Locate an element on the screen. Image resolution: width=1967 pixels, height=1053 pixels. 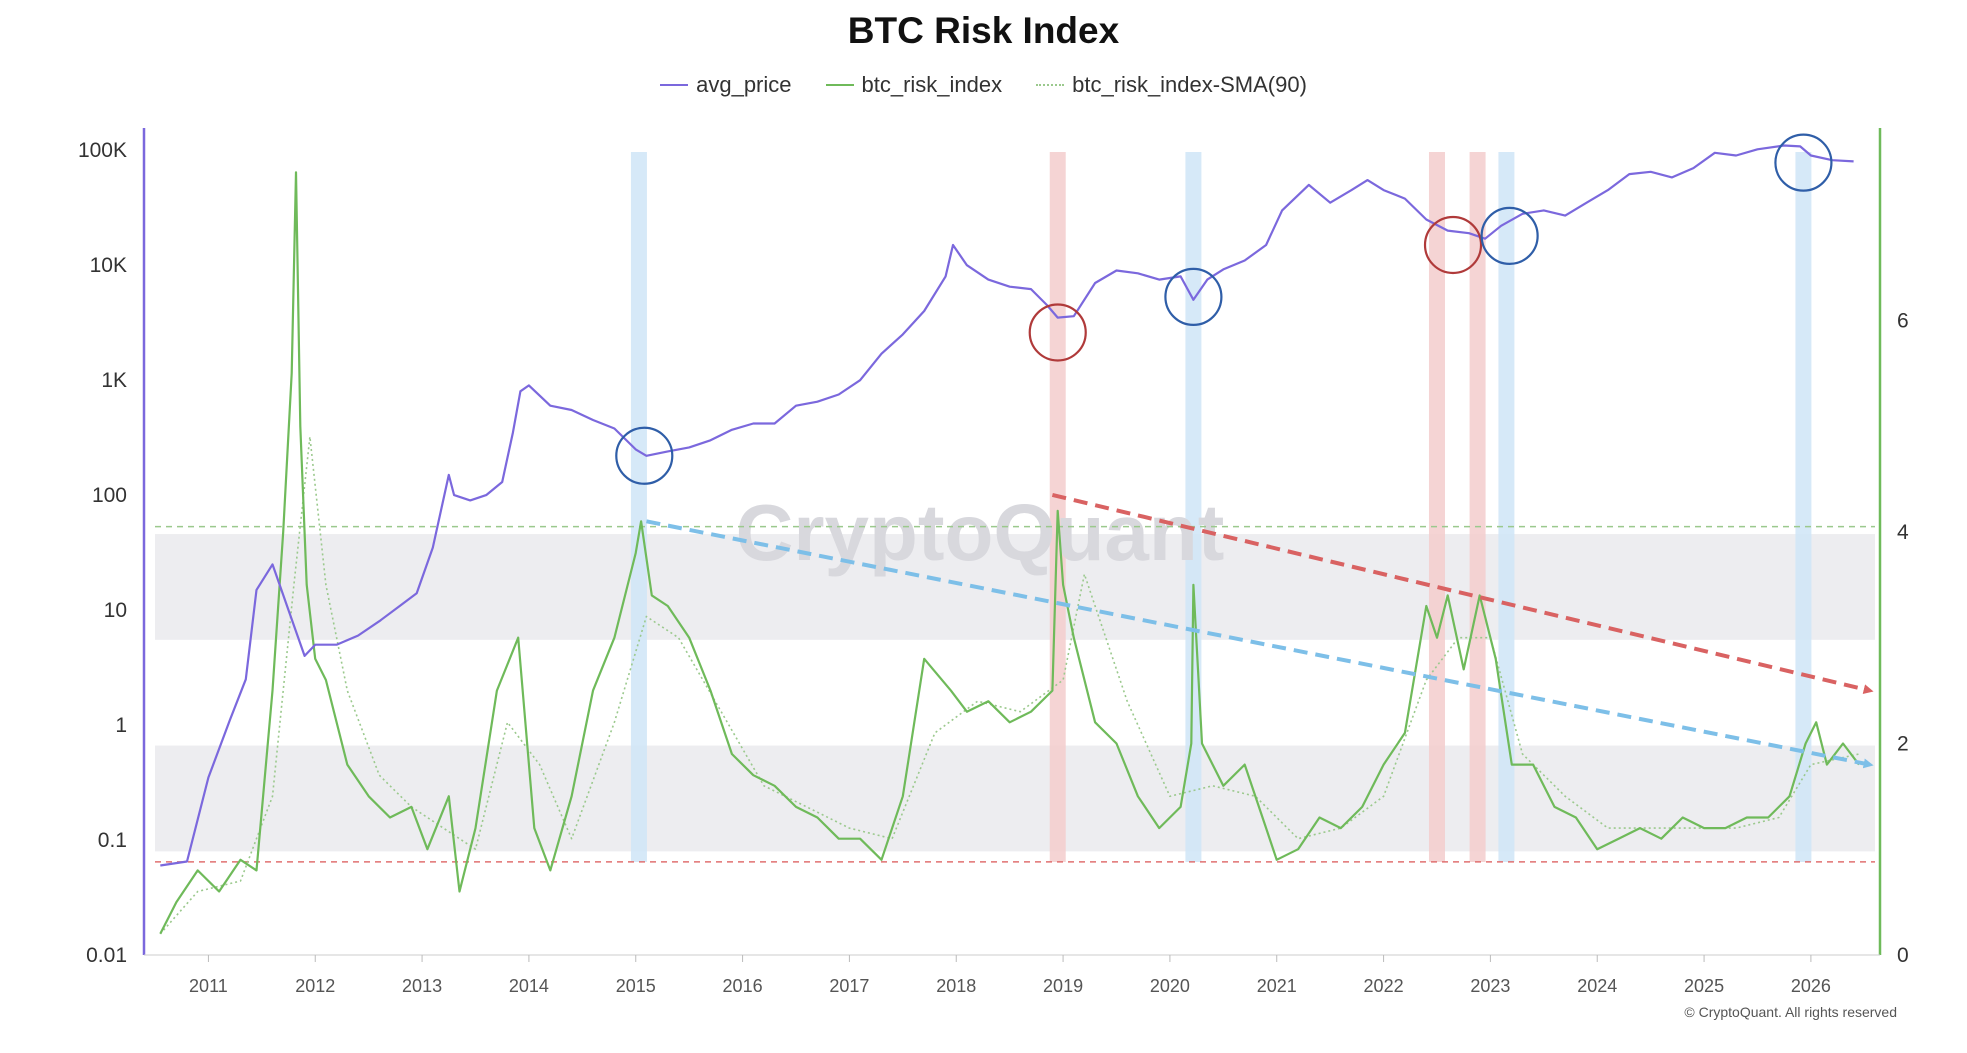
legend-item-btc-risk-index: btc_risk_index is located at coordinates (914, 85).